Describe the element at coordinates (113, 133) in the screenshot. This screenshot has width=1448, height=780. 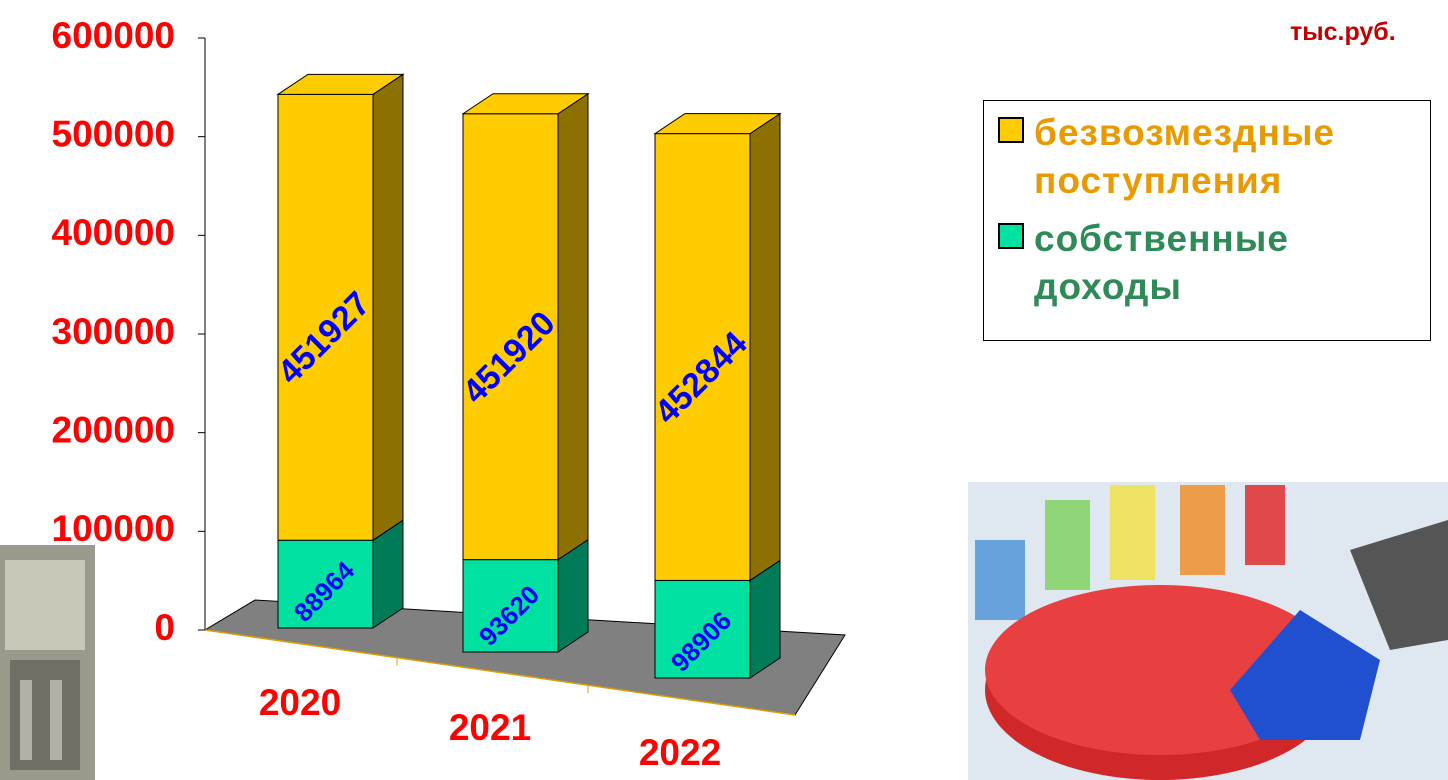
I see `y-tick-label: 500000` at that location.